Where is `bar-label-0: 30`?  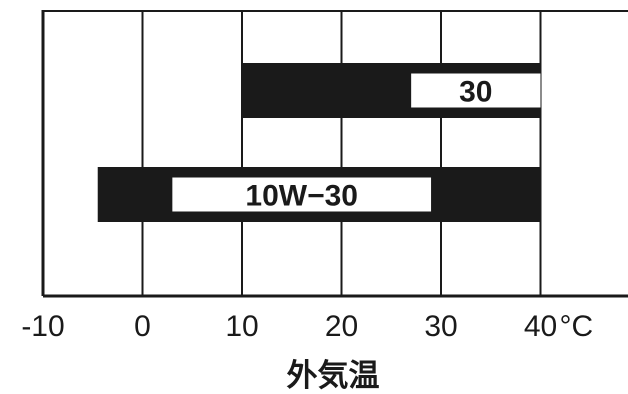
bar-label-0: 30 is located at coordinates (475, 92).